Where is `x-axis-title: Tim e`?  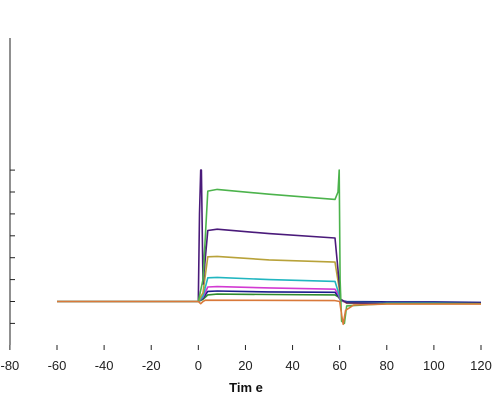 x-axis-title: Tim e is located at coordinates (246, 387).